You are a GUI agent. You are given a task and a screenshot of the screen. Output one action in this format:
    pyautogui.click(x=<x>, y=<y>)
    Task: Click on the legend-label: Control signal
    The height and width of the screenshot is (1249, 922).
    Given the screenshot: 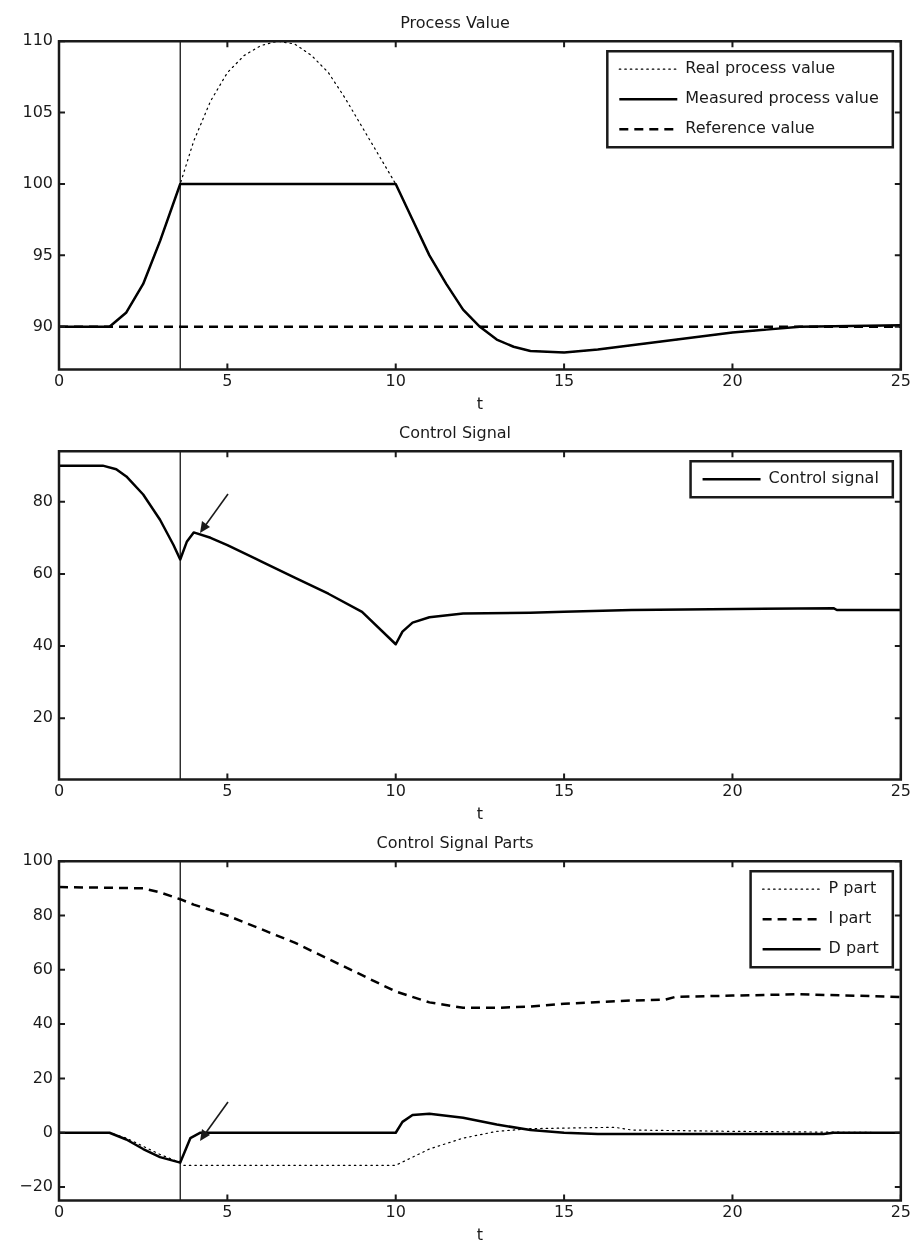 What is the action you would take?
    pyautogui.click(x=823, y=478)
    